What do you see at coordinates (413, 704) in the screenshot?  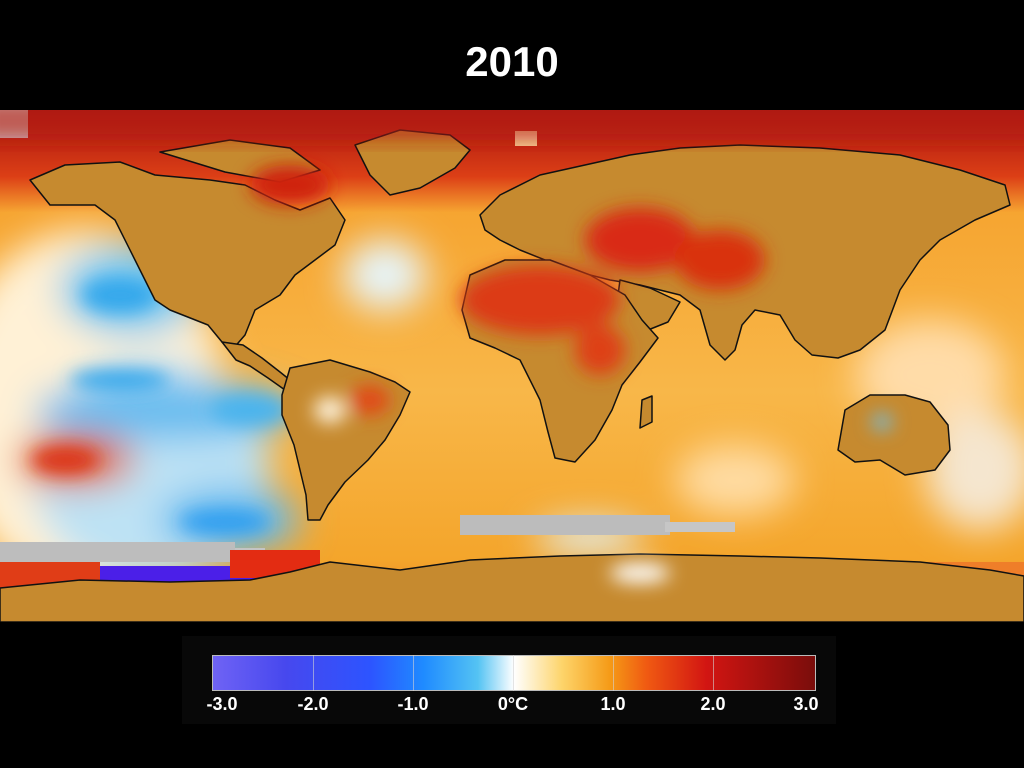 I see `colorbar-tick-label: -1.0` at bounding box center [413, 704].